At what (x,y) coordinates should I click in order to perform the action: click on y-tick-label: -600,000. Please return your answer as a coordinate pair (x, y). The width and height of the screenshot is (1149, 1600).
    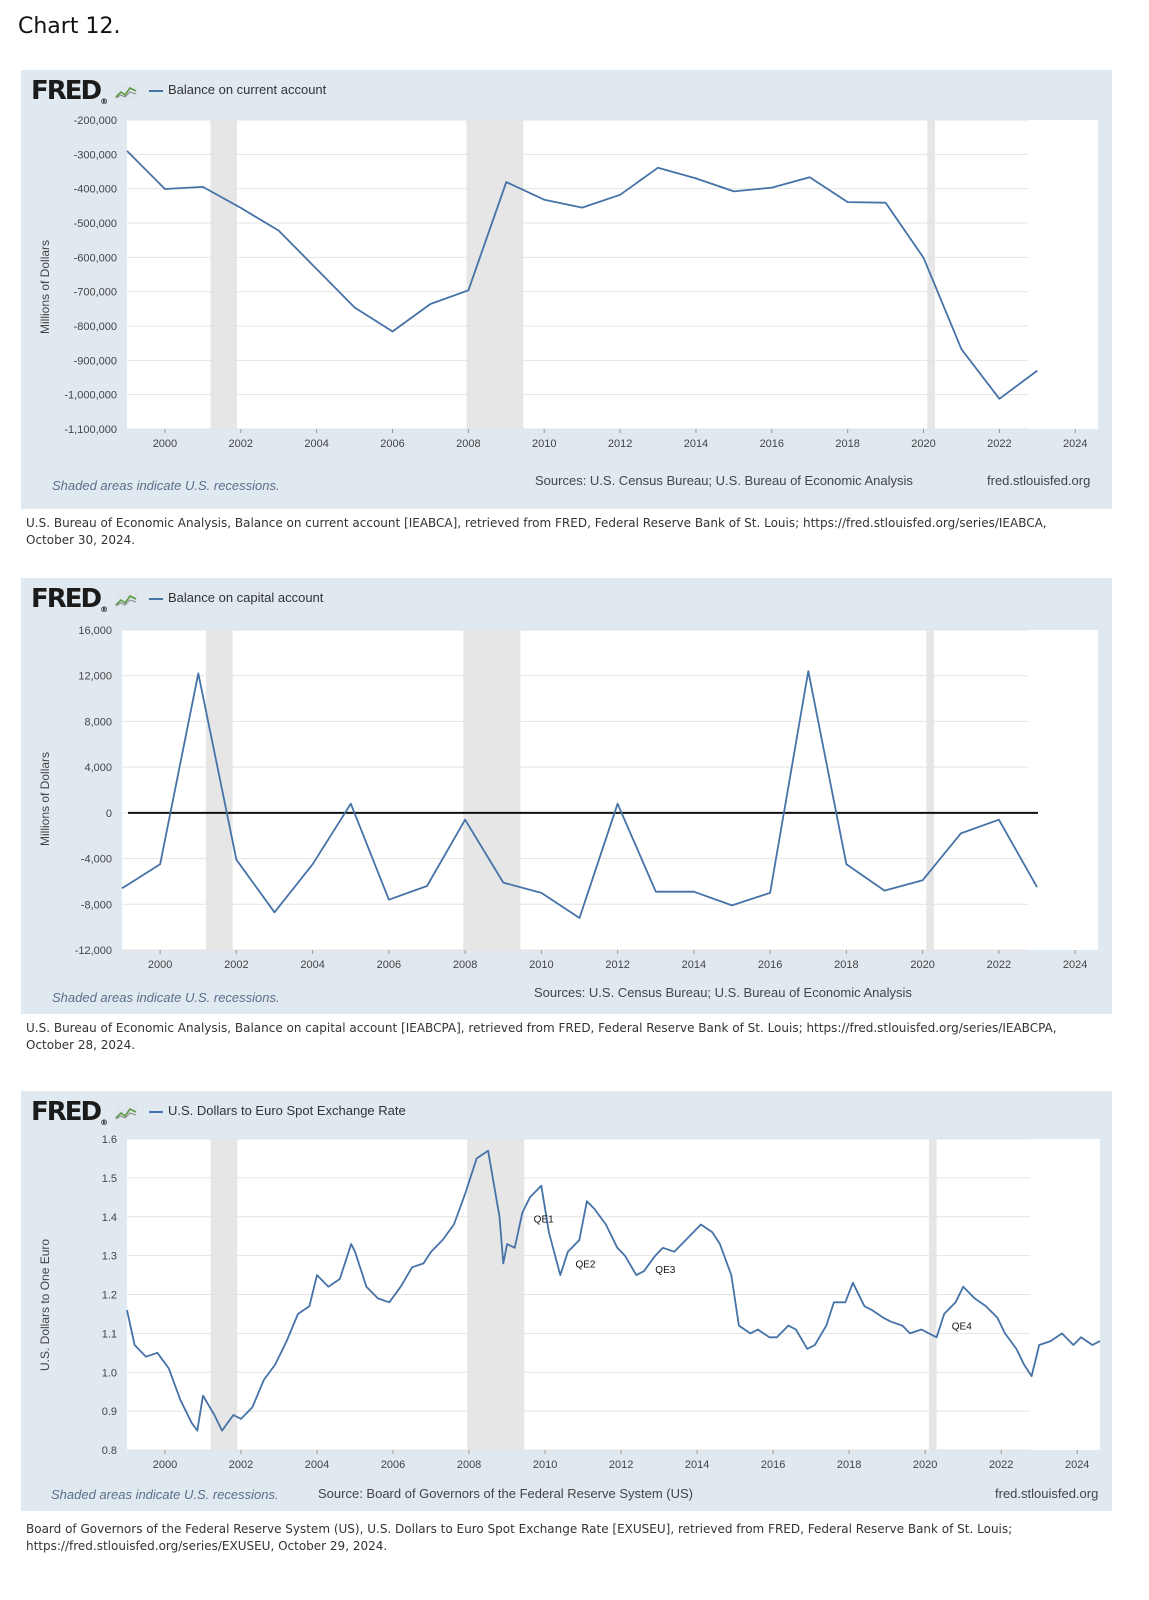
    Looking at the image, I should click on (95, 258).